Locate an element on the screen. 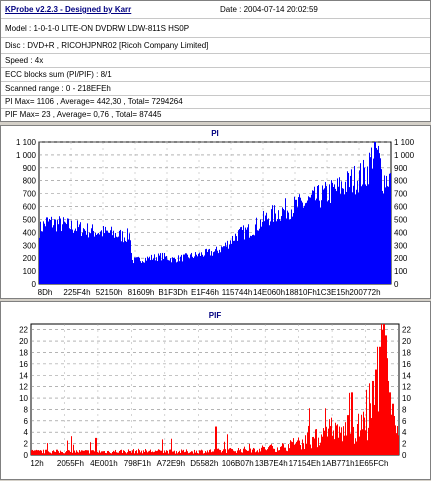 The height and width of the screenshot is (481, 431). pif-ytick-right: 0 is located at coordinates (404, 455).